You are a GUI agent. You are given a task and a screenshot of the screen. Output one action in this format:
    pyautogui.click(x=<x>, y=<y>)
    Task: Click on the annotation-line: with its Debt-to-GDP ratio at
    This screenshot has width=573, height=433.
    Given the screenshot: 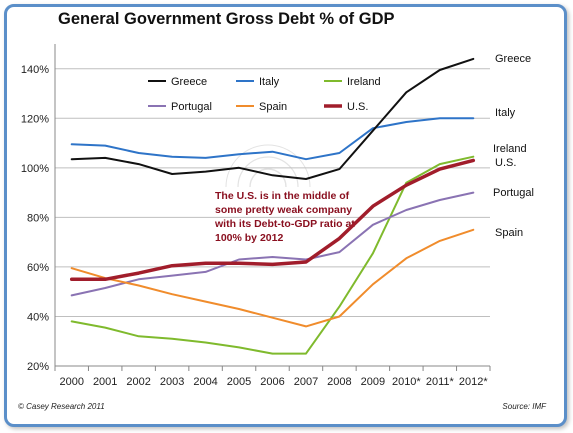 What is the action you would take?
    pyautogui.click(x=284, y=224)
    